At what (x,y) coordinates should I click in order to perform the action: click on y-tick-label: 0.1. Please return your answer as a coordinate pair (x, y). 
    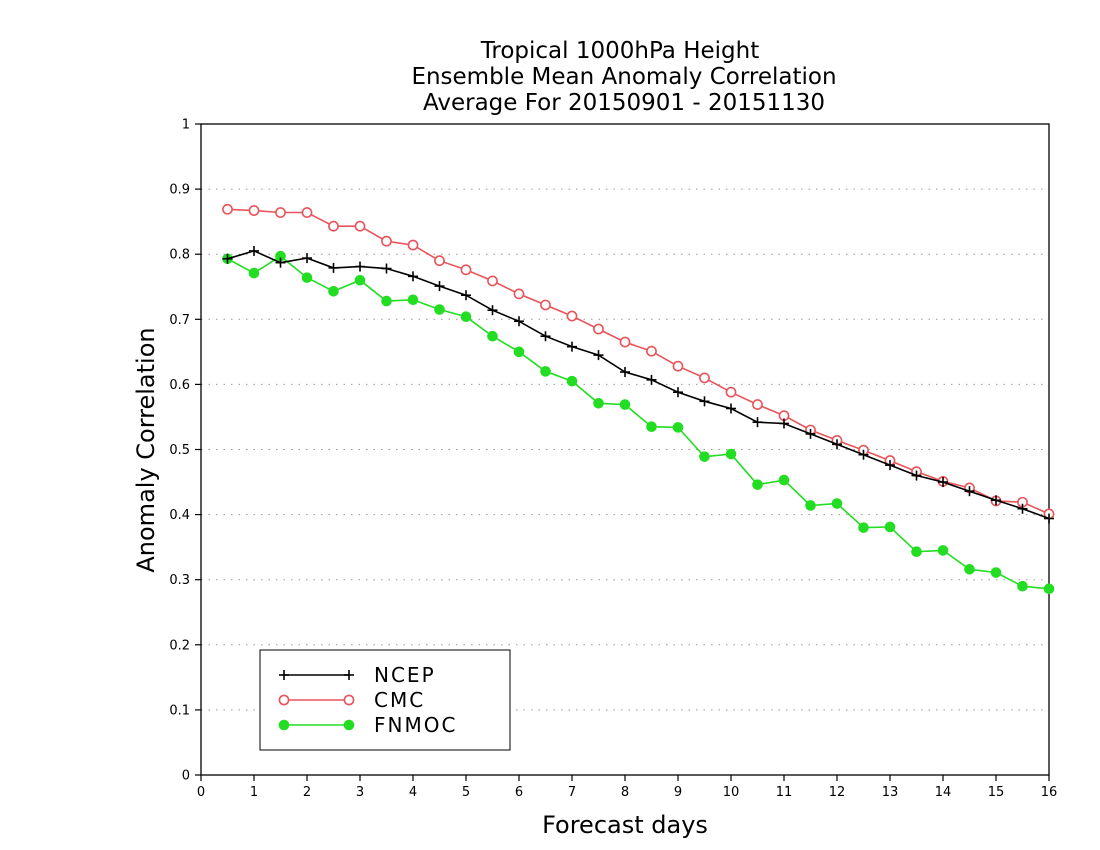
    Looking at the image, I should click on (179, 710).